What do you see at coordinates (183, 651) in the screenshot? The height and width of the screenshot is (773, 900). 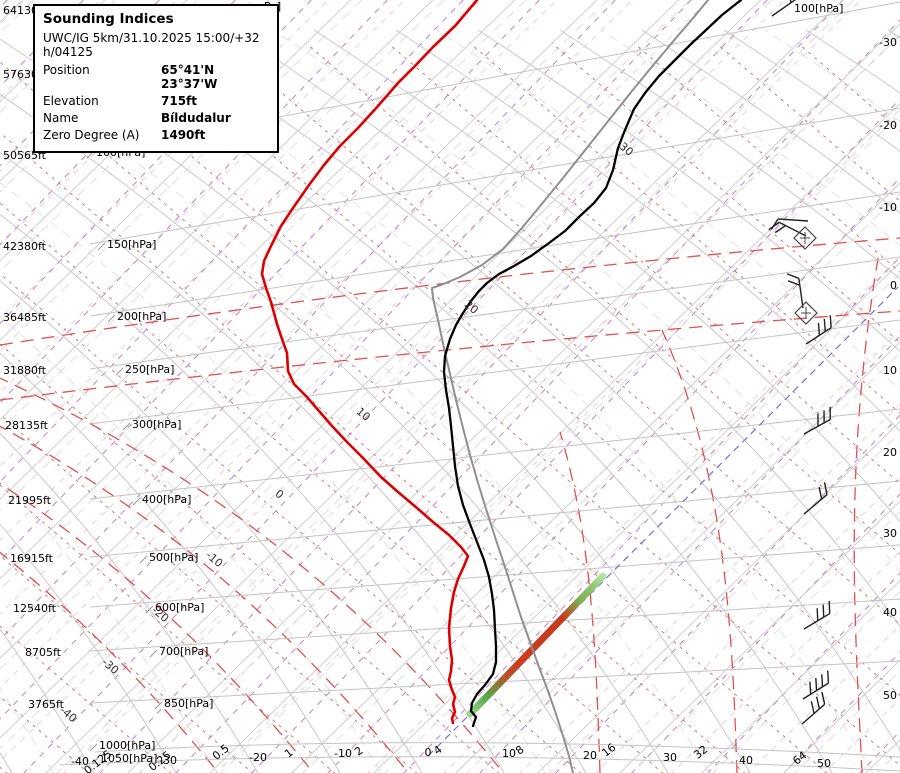 I see `svg-text: 700[hPa]` at bounding box center [183, 651].